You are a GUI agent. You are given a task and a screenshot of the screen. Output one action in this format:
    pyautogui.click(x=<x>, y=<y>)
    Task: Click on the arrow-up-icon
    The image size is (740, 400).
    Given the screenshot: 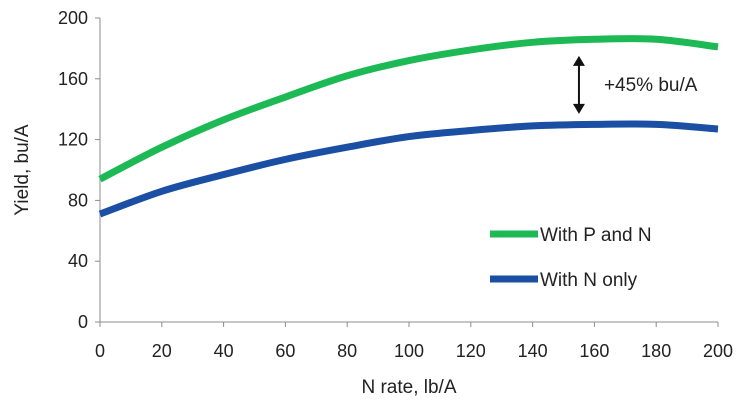 What is the action you would take?
    pyautogui.click(x=578, y=60)
    